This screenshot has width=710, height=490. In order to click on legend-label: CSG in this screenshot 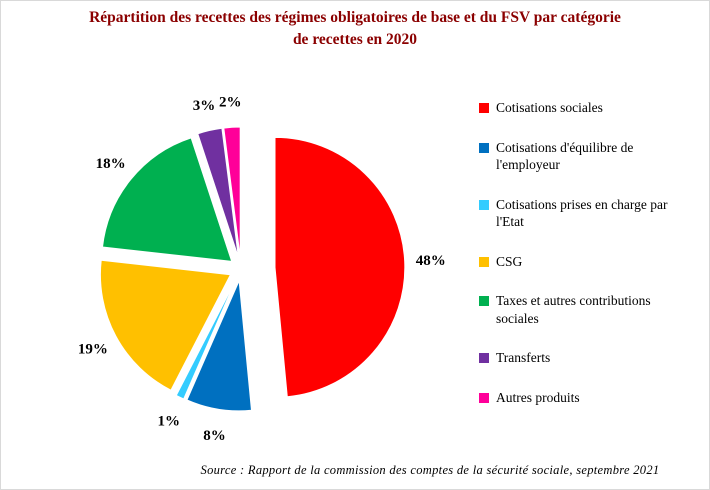, I will do `click(509, 261)`.